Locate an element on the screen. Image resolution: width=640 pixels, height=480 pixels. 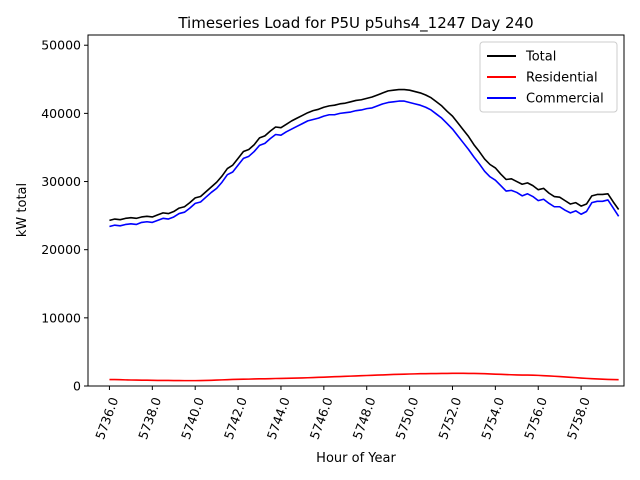
legend-label-residential: Residential is located at coordinates (562, 78).